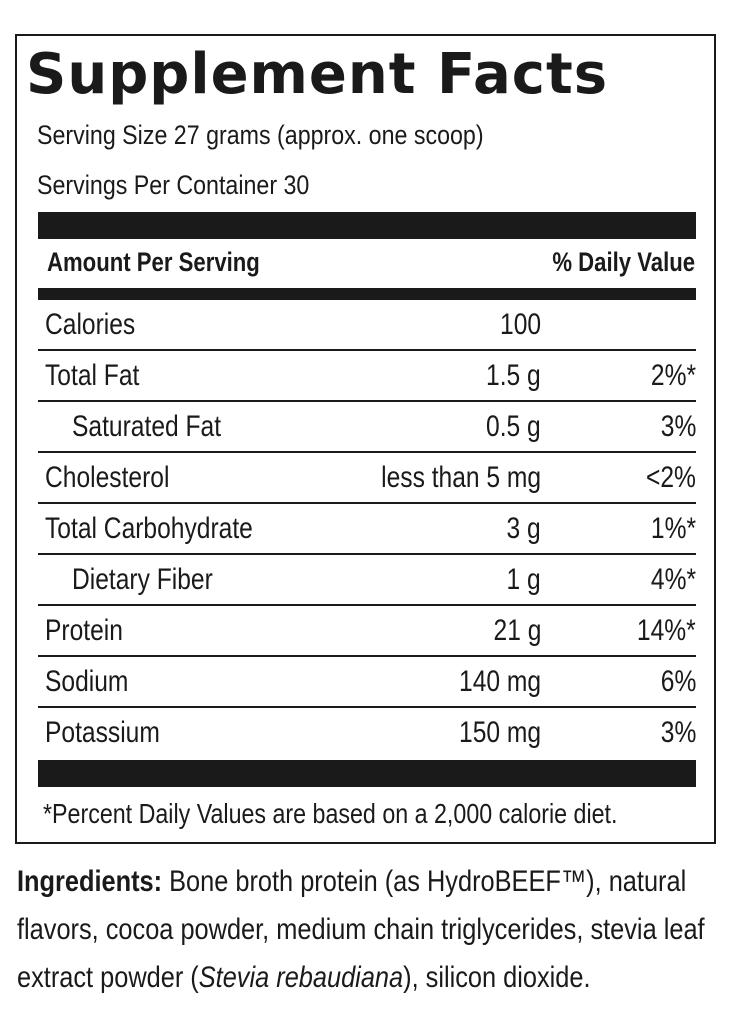  I want to click on nutrient-name: Total Fat, so click(92, 375).